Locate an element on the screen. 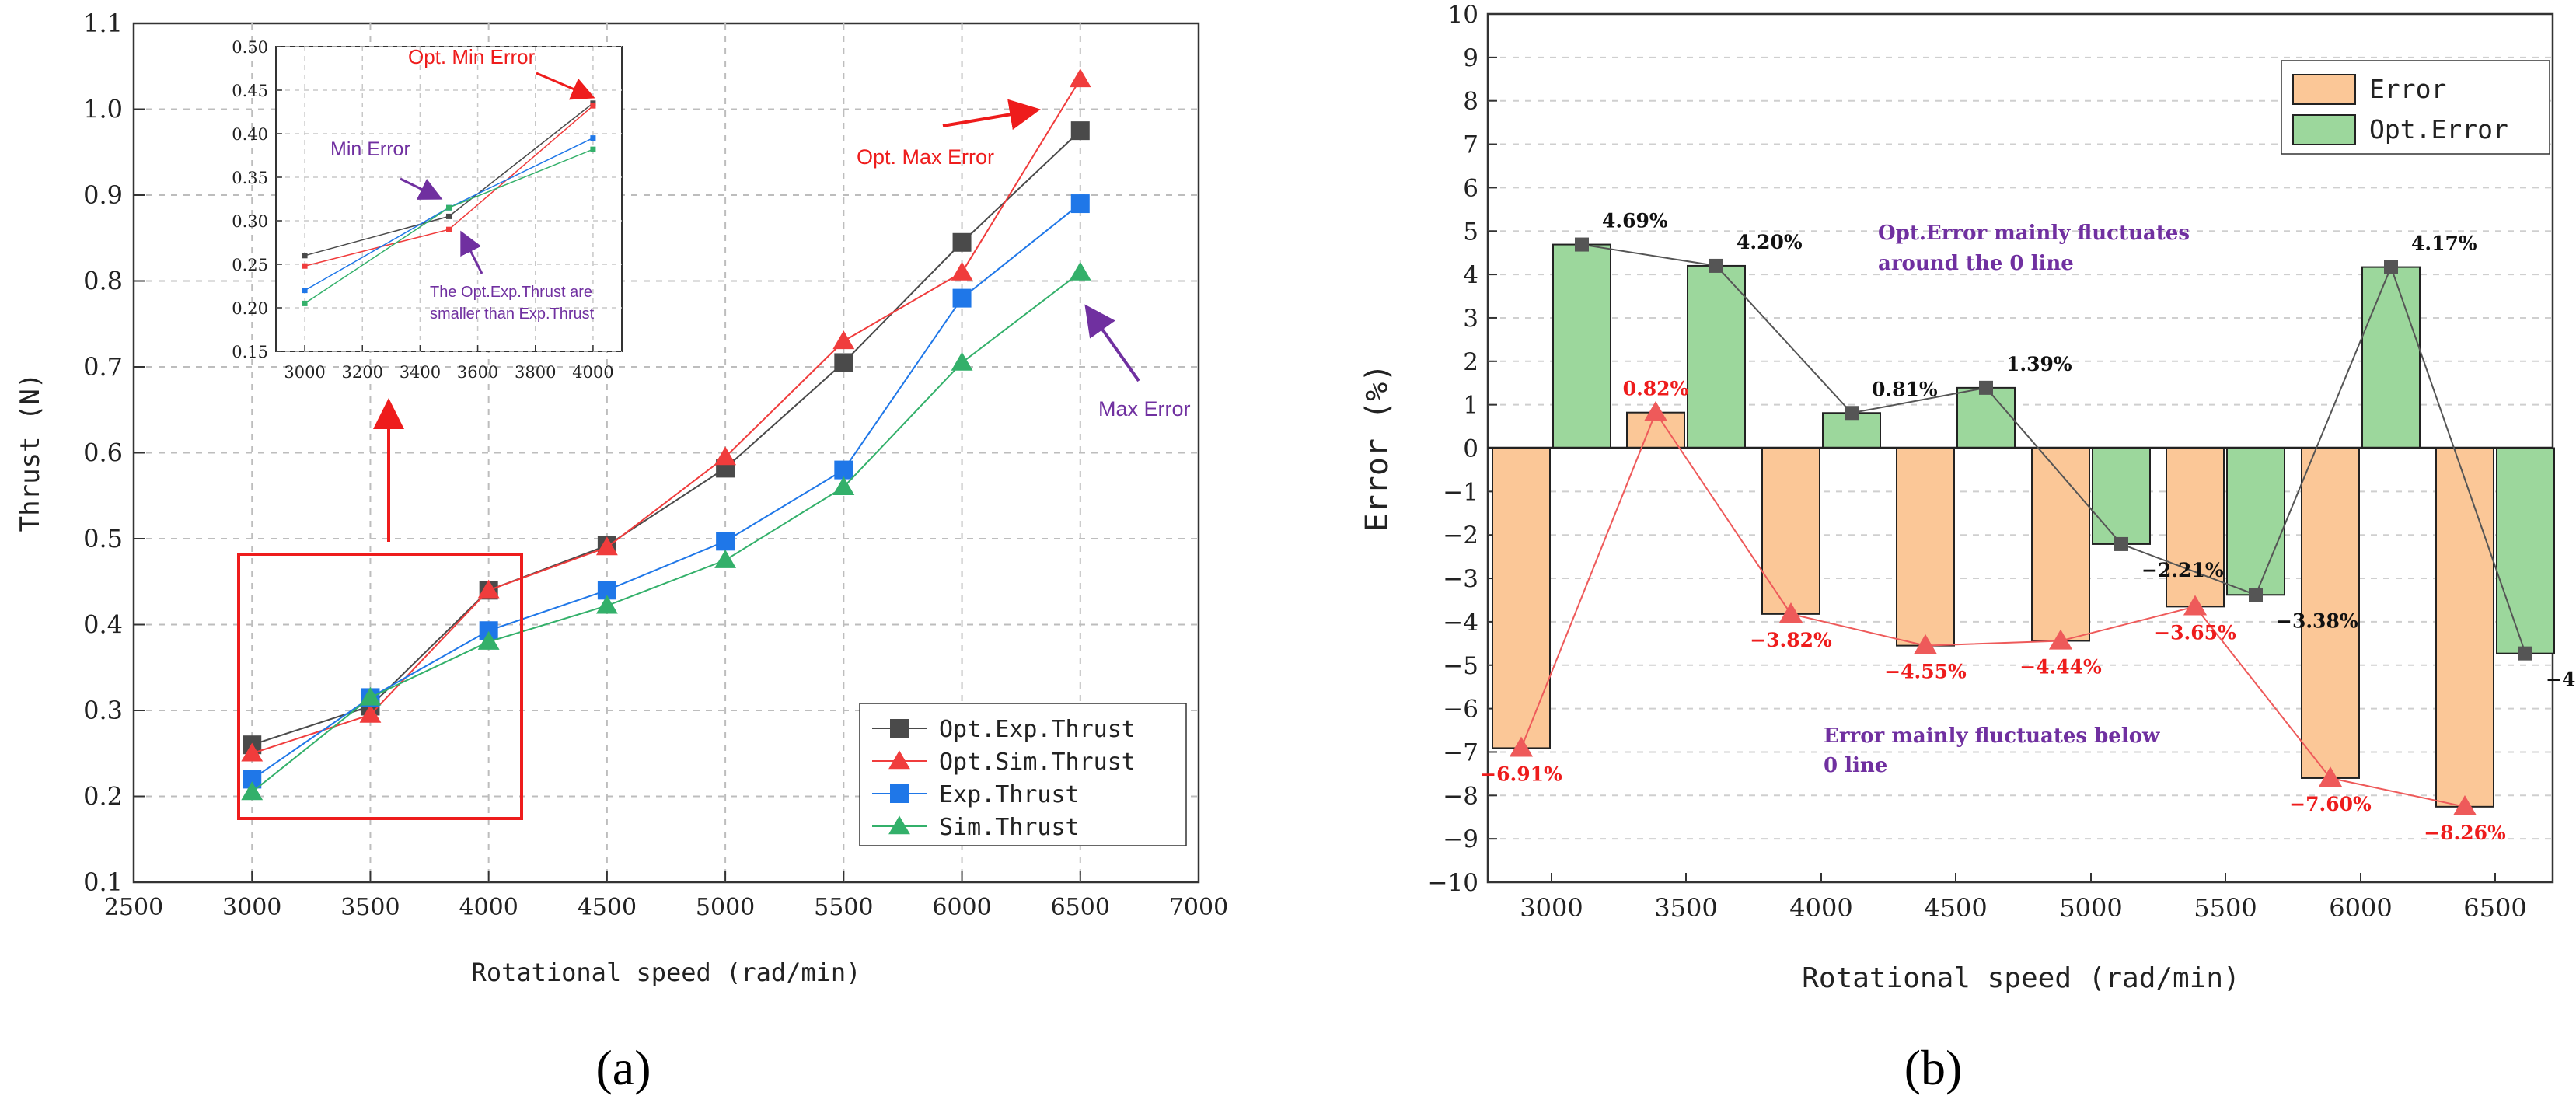  data-label-opt-error: 4.69% is located at coordinates (1635, 221).